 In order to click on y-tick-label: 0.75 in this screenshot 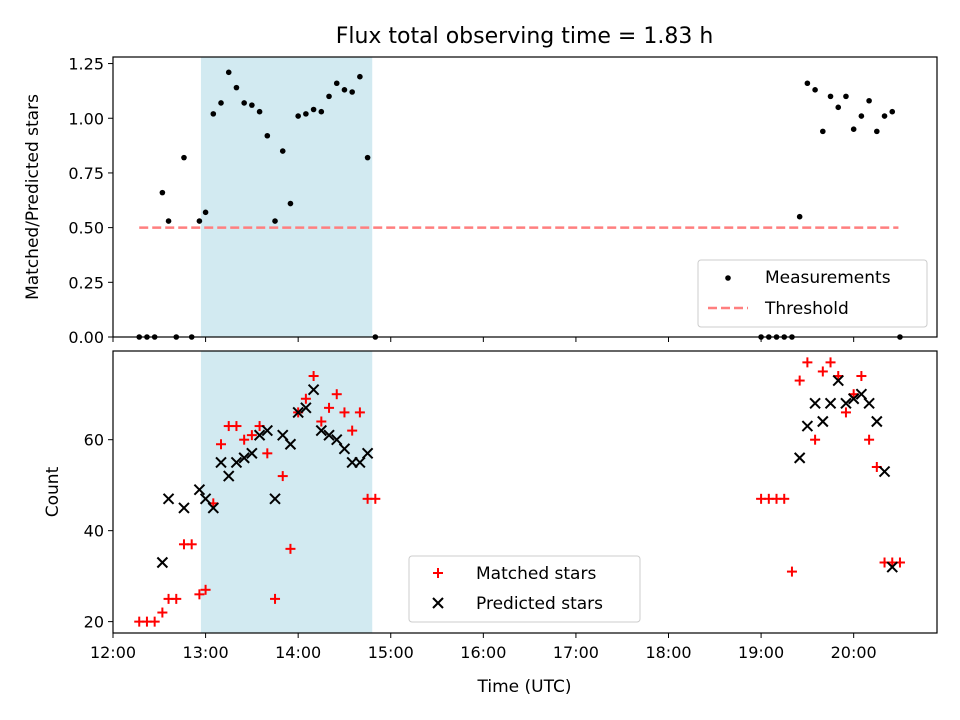, I will do `click(86, 173)`.